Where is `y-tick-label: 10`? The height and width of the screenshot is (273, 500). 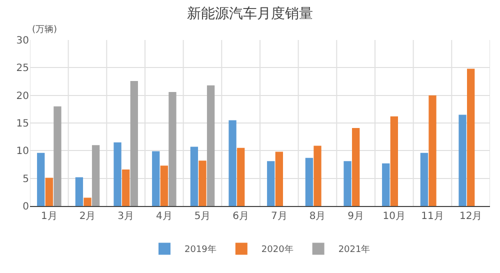 y-tick-label: 10 is located at coordinates (22, 152).